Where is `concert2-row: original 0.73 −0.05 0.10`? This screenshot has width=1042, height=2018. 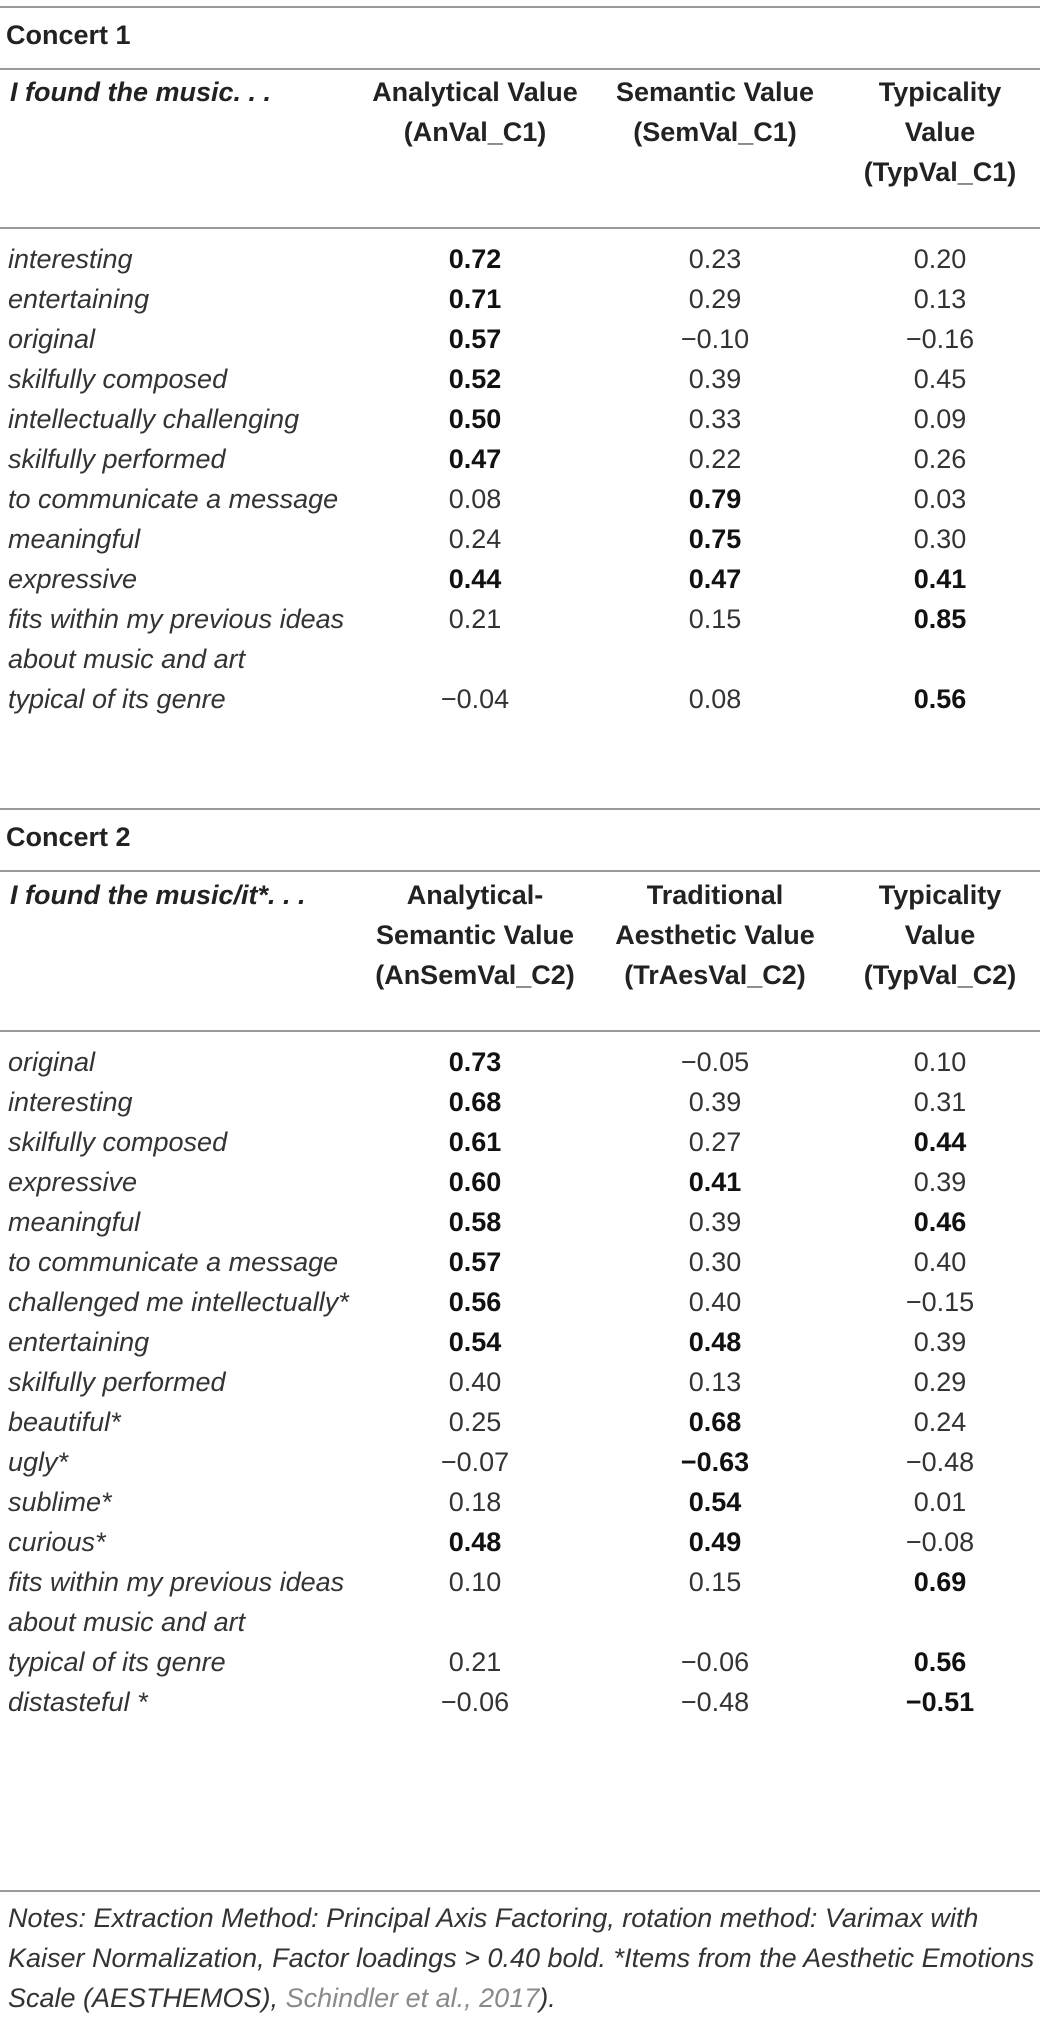
concert2-row: original 0.73 −0.05 0.10 is located at coordinates (520, 1062).